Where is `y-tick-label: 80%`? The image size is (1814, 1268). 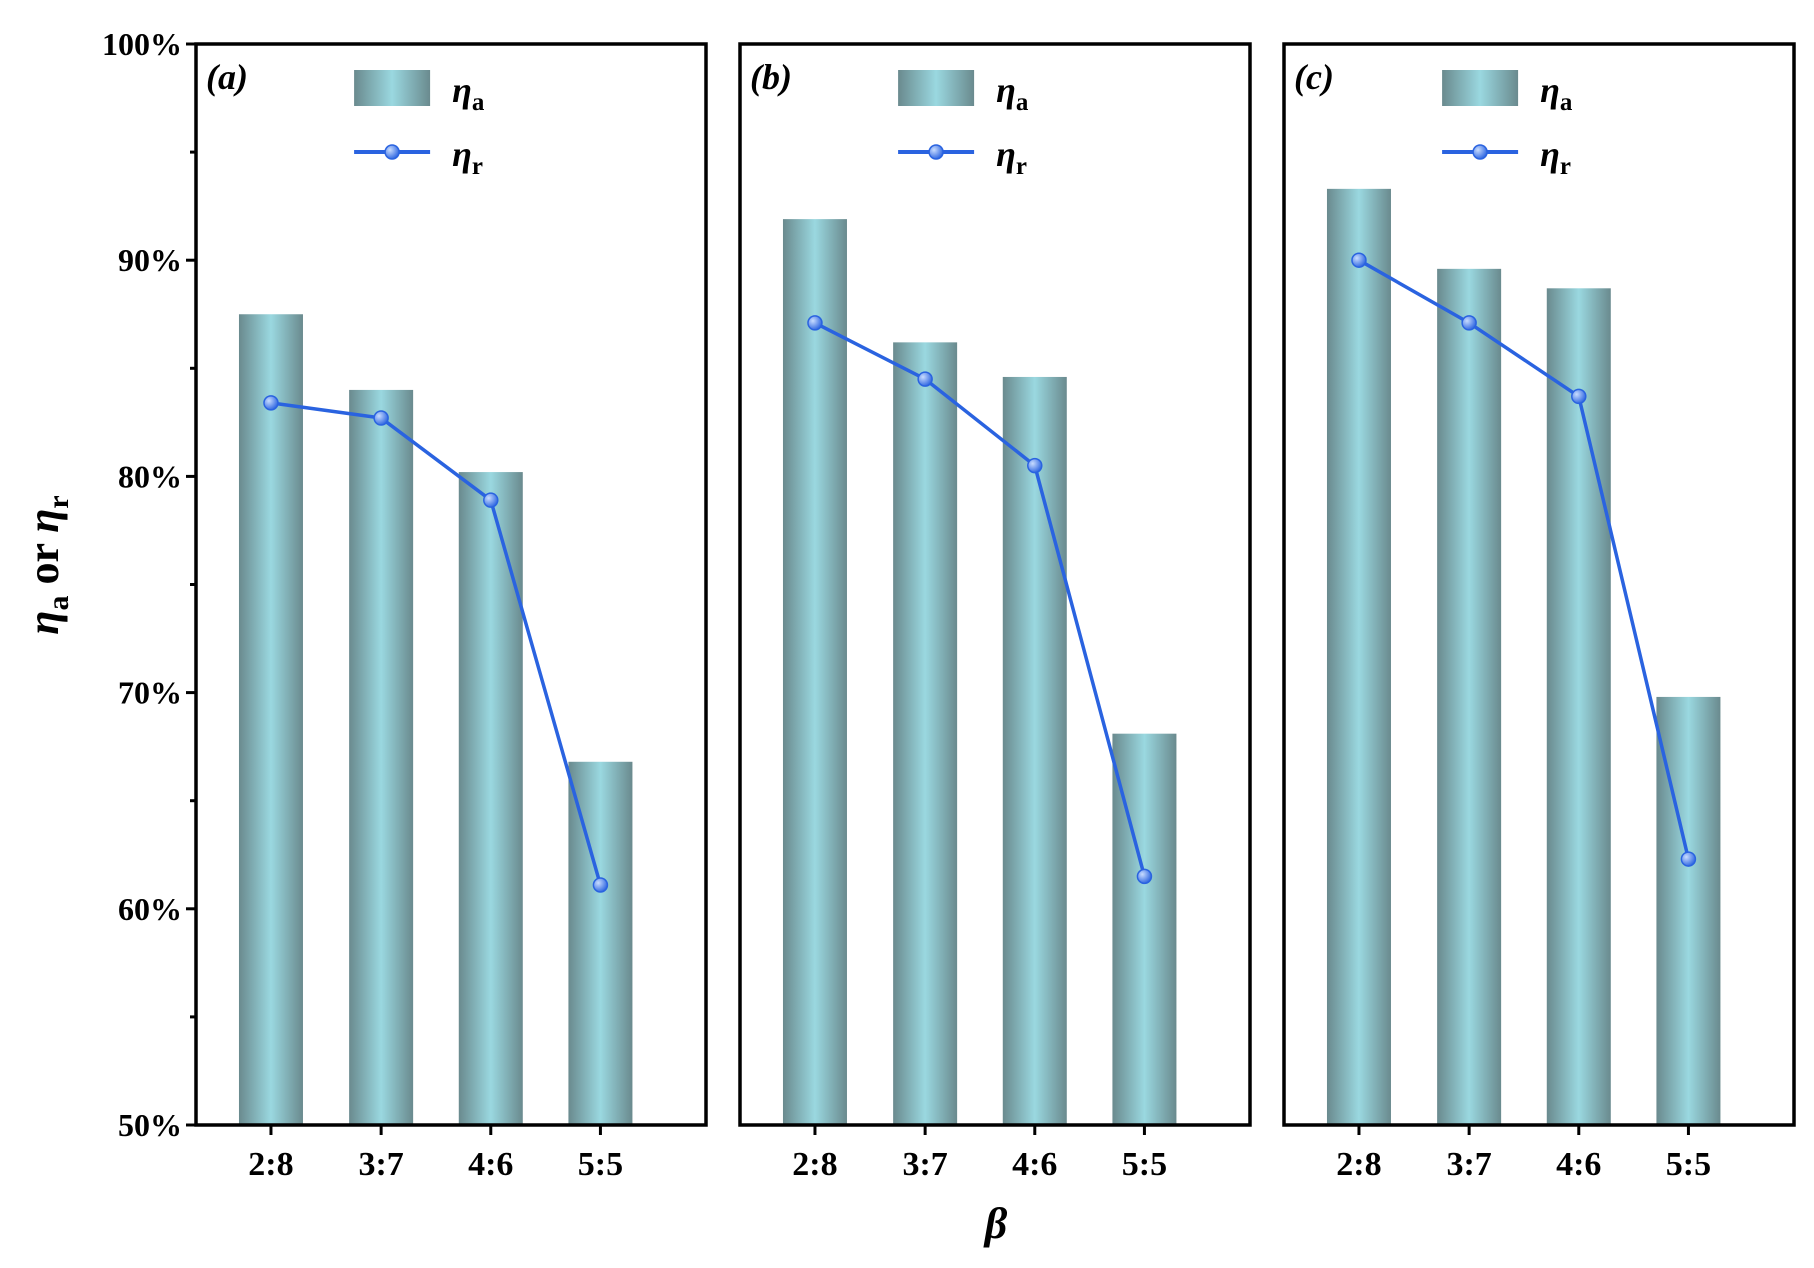
y-tick-label: 80% is located at coordinates (150, 476).